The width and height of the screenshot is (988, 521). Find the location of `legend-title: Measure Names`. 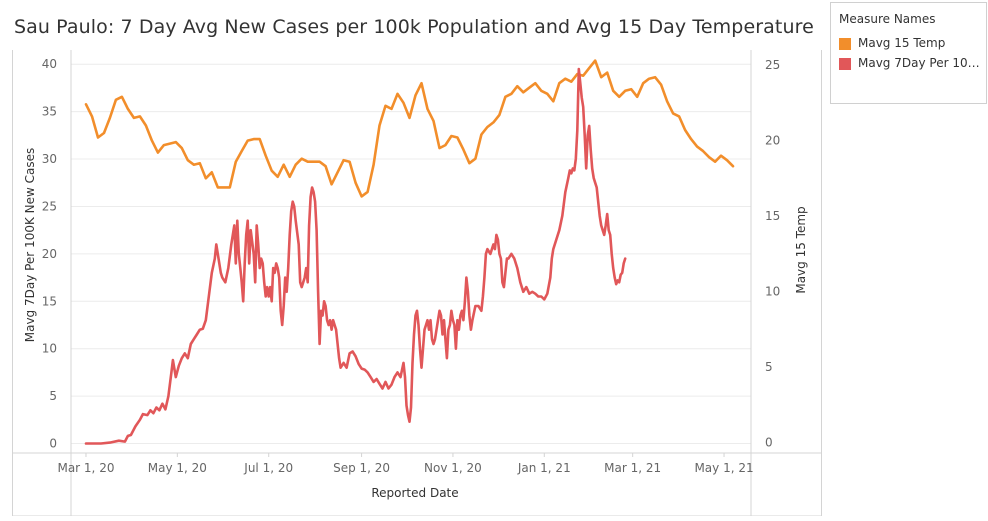

legend-title: Measure Names is located at coordinates (887, 19).